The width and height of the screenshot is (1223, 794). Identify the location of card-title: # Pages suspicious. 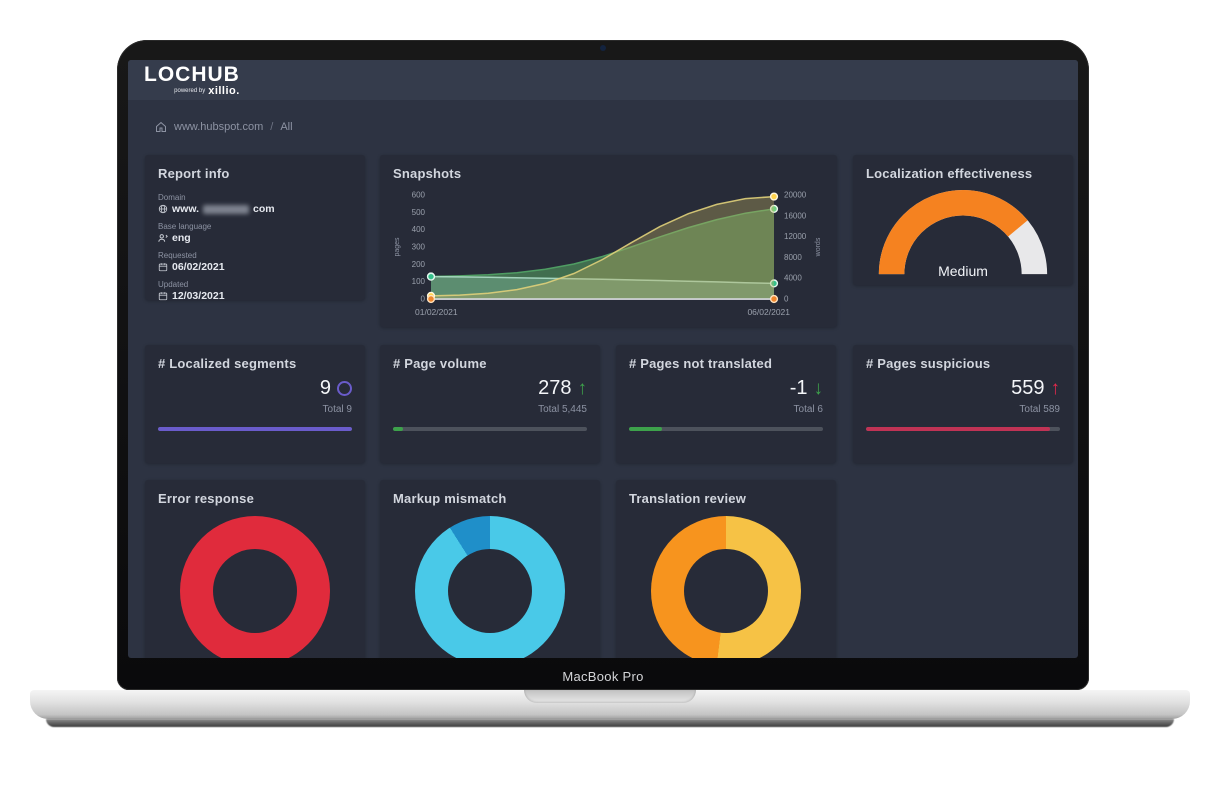
(928, 363).